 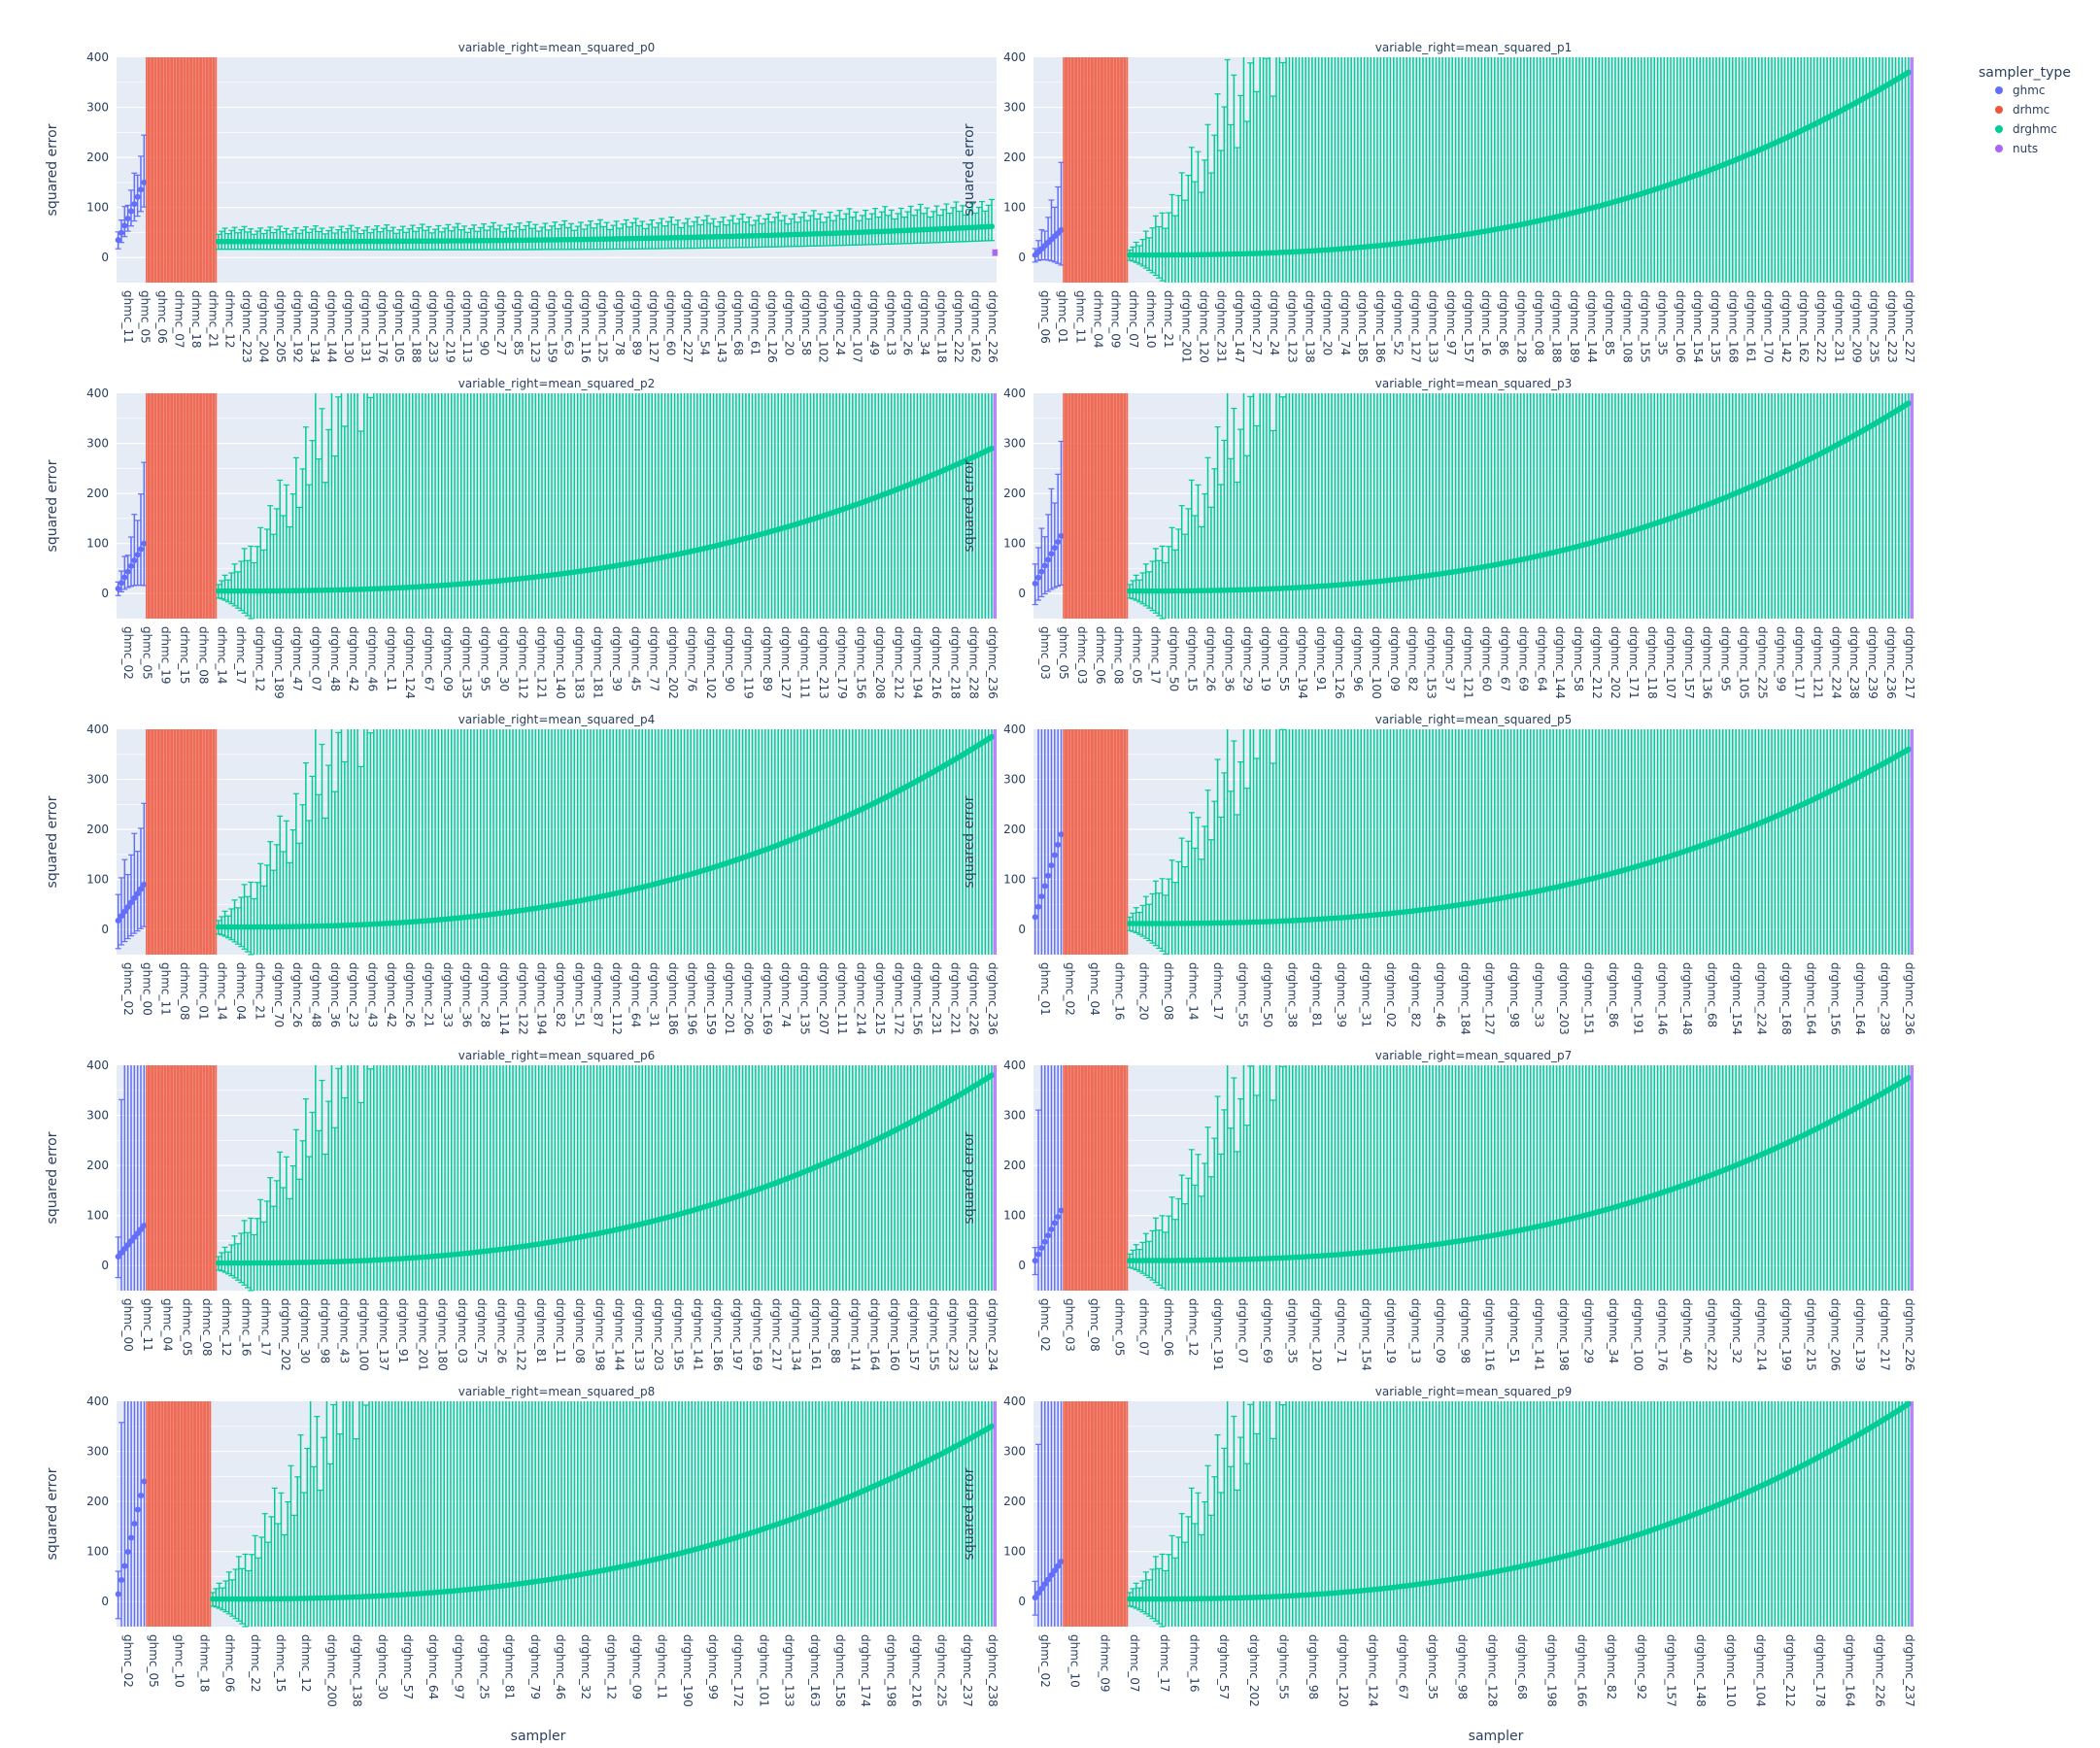 I want to click on x-tick-label: drghmc_222, so click(x=1821, y=326).